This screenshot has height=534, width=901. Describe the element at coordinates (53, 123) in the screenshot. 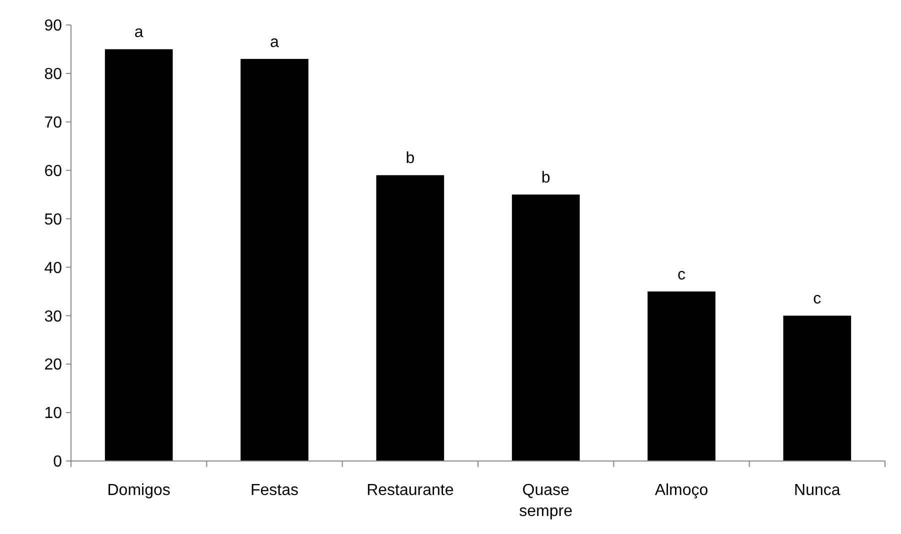

I see `y-tick-label: 70` at that location.